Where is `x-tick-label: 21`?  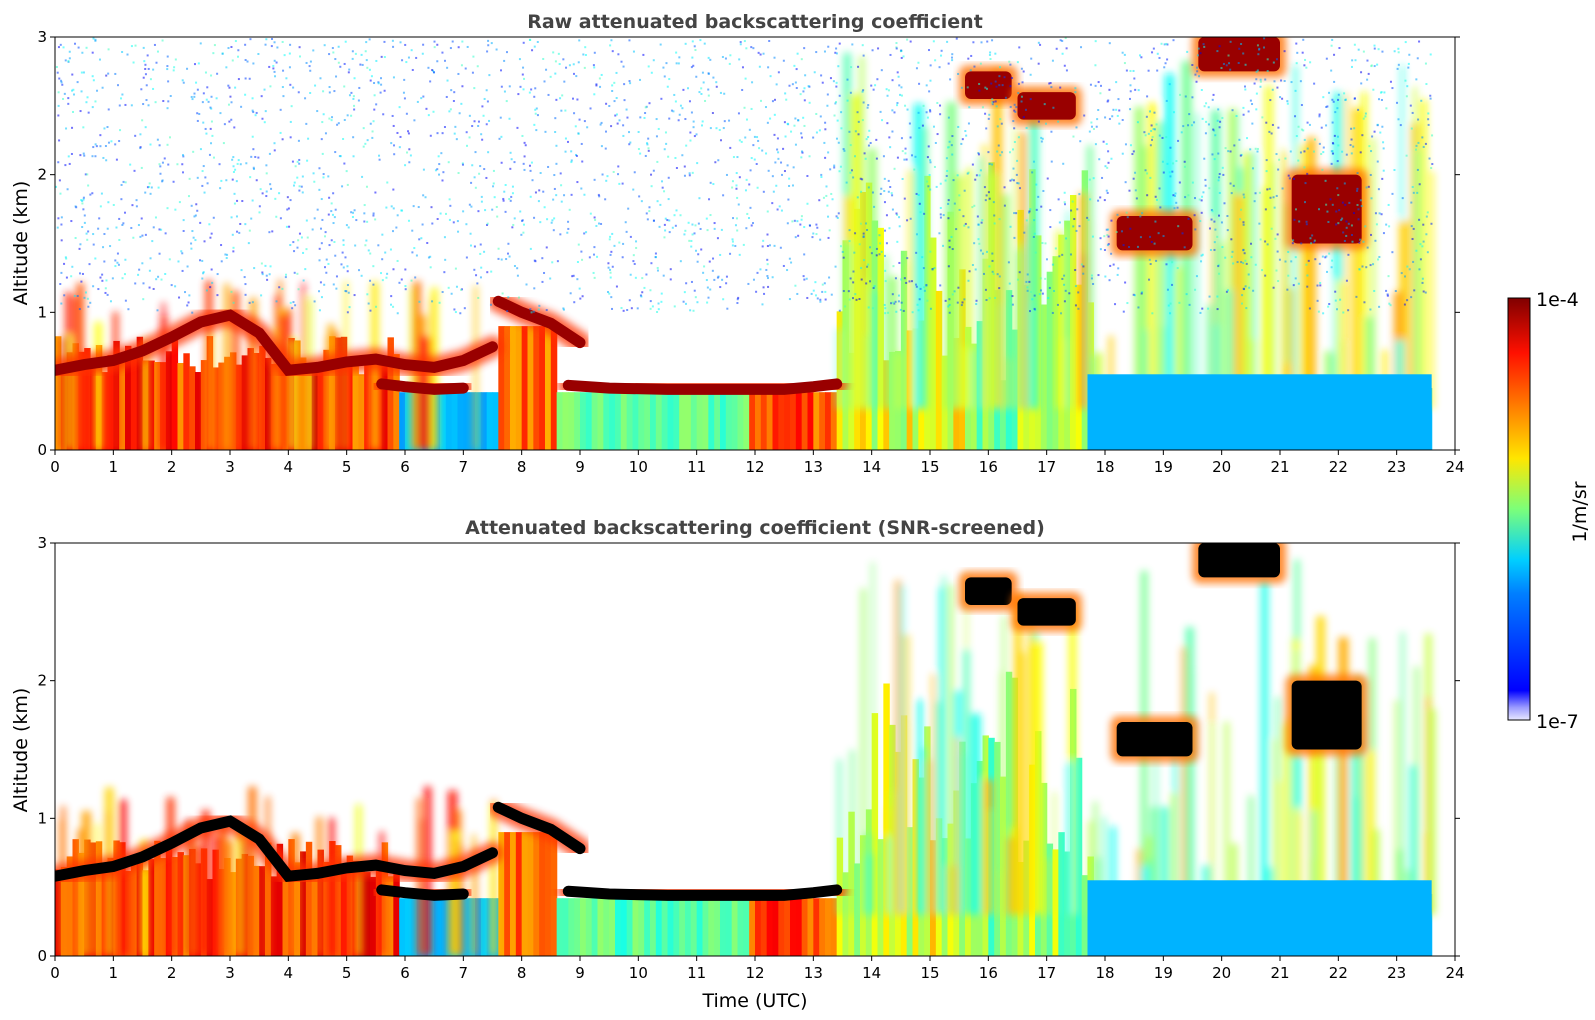 x-tick-label: 21 is located at coordinates (1279, 973).